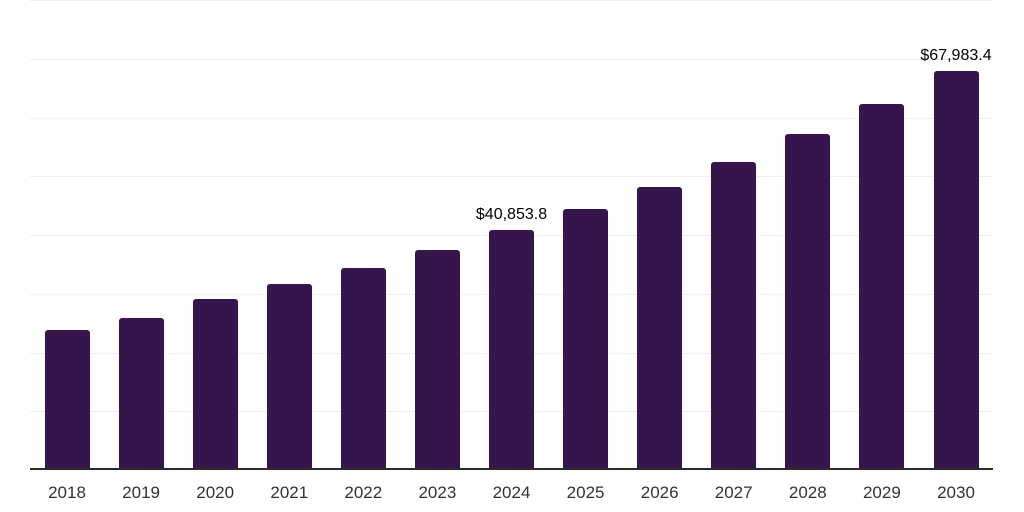  I want to click on bar-2028, so click(808, 301).